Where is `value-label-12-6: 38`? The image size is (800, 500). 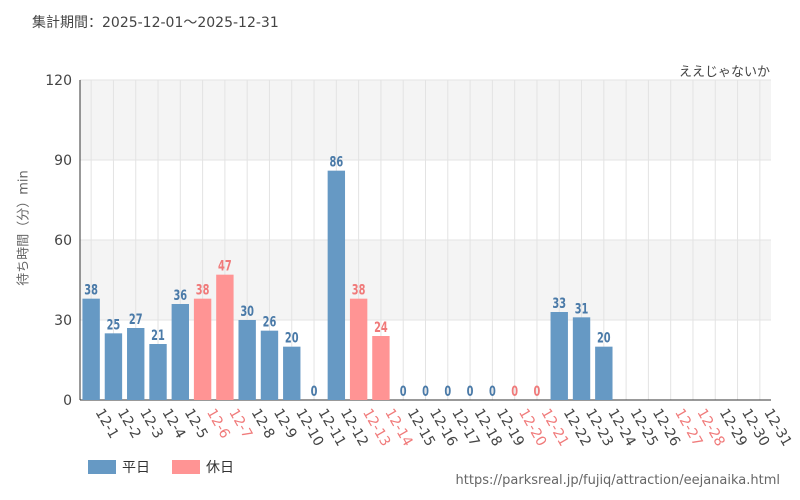
value-label-12-6: 38 is located at coordinates (203, 289).